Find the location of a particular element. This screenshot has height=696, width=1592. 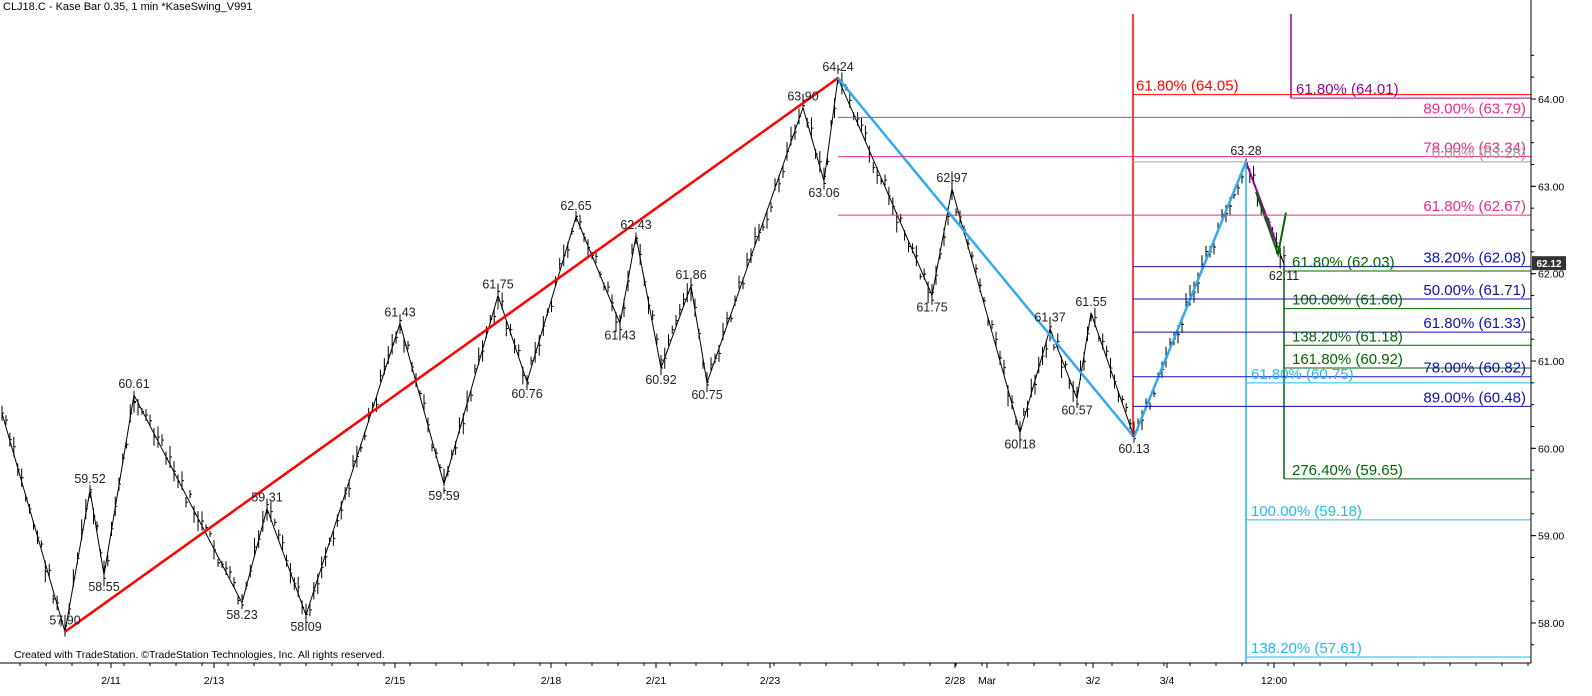

swing-point-label: 61.37 is located at coordinates (1049, 318).